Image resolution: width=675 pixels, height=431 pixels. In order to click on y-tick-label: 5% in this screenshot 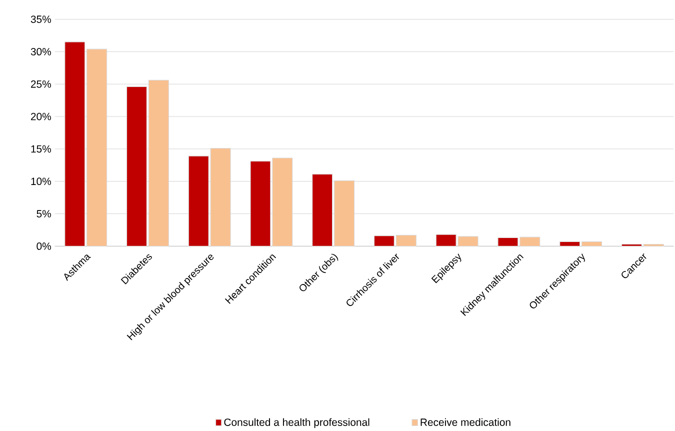, I will do `click(43, 214)`.